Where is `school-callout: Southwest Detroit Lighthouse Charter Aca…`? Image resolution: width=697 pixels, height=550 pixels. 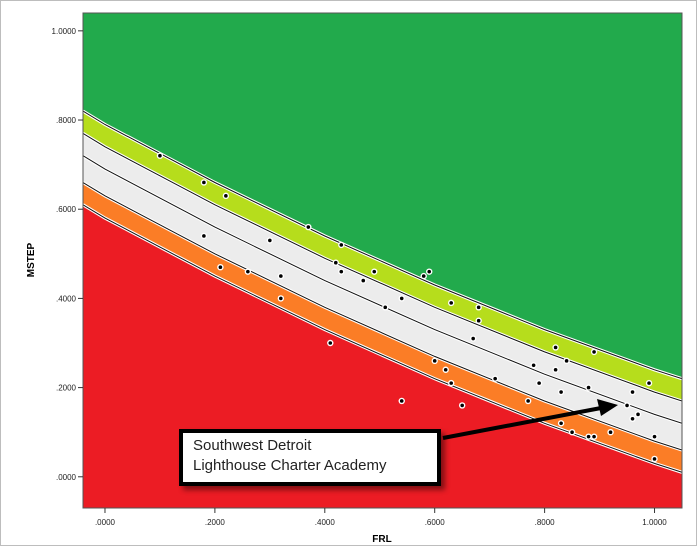 school-callout: Southwest Detroit Lighthouse Charter Aca… is located at coordinates (310, 457).